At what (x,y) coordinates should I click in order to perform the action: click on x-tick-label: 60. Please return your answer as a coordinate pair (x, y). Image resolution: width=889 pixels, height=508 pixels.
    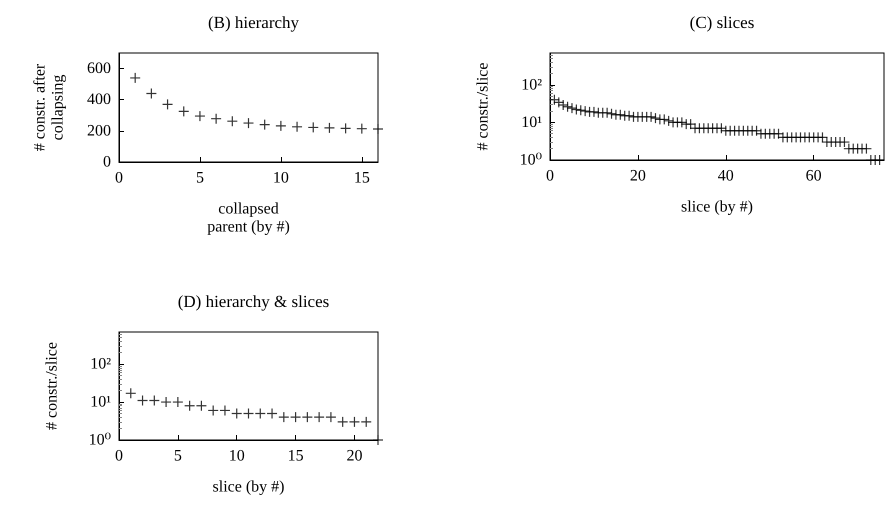
    Looking at the image, I should click on (814, 176).